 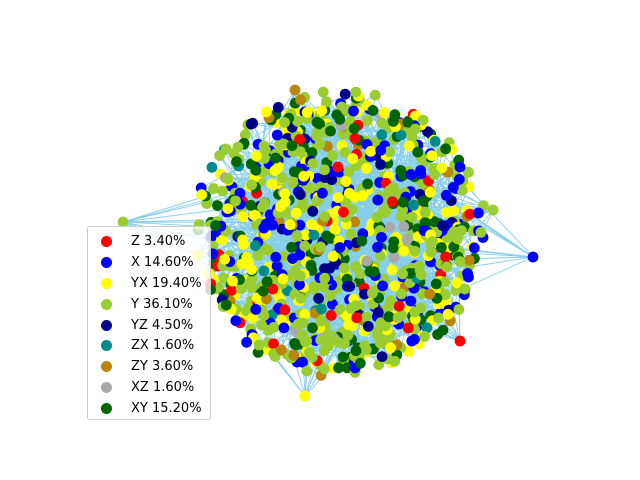 What do you see at coordinates (106, 304) in the screenshot?
I see `legend-marker-y` at bounding box center [106, 304].